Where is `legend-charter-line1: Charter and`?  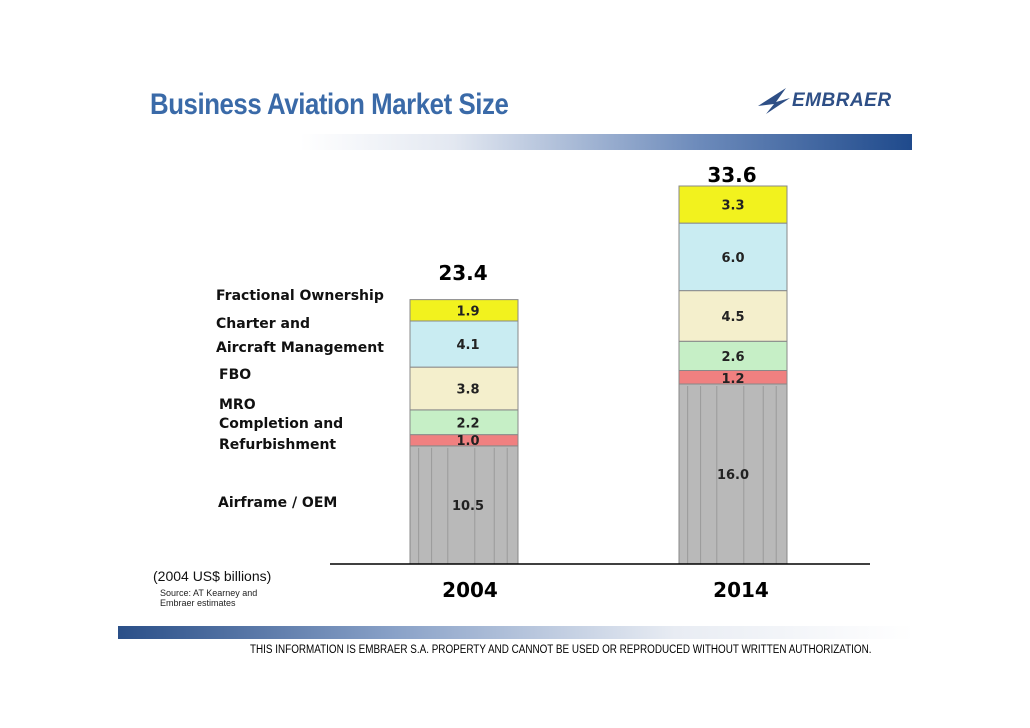
legend-charter-line1: Charter and is located at coordinates (263, 324).